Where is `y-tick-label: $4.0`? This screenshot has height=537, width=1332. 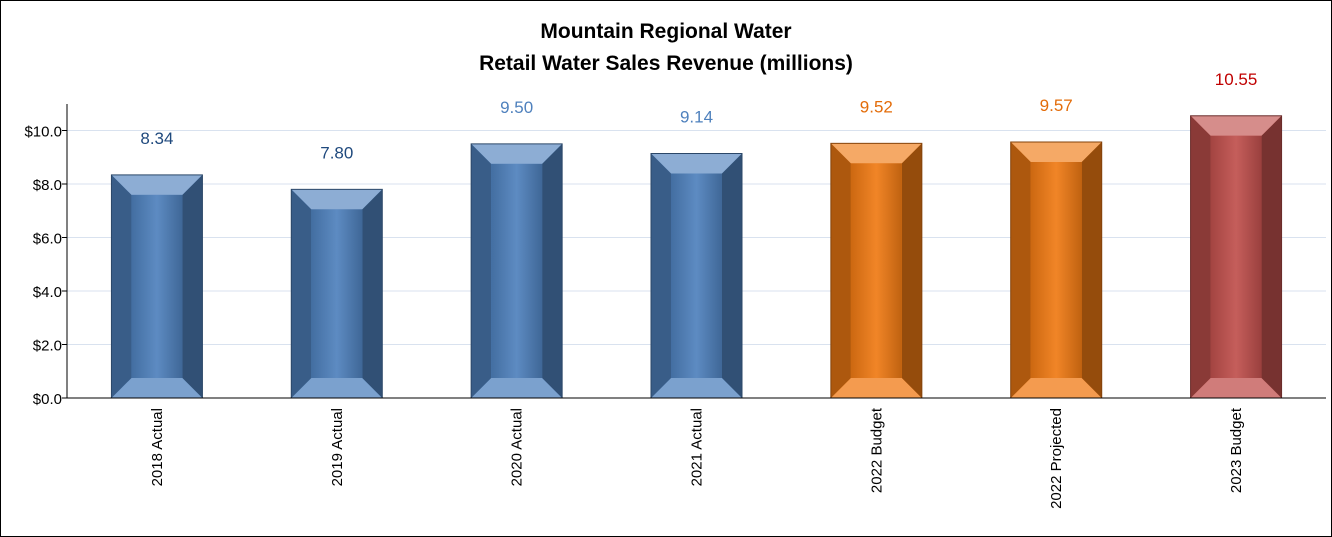 y-tick-label: $4.0 is located at coordinates (47, 292).